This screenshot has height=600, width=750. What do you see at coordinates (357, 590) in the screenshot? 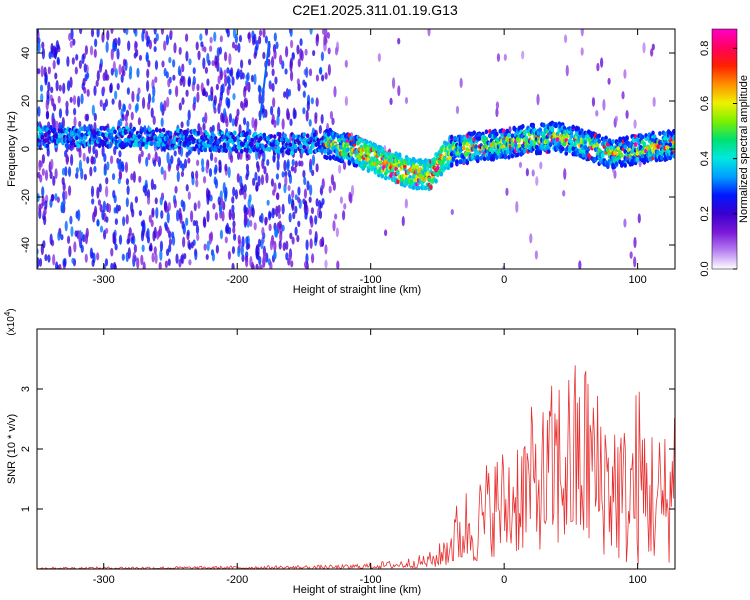
I see `snr-xlabel: Height of straight line (km)` at bounding box center [357, 590].